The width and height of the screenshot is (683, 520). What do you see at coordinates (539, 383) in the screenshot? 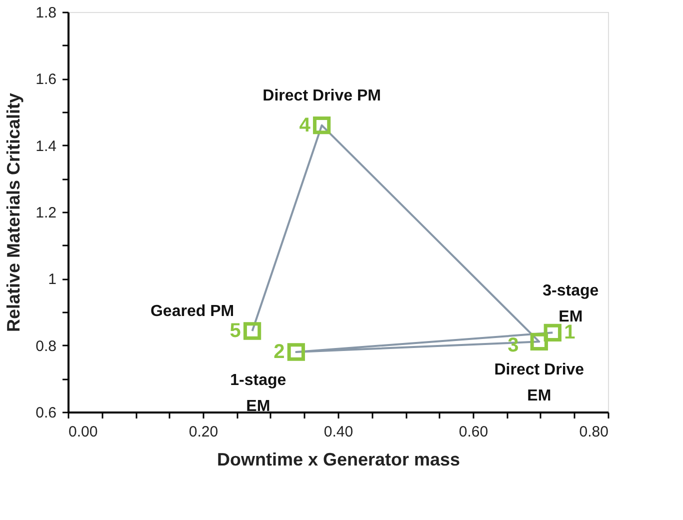
I see `annotation: Direct Drive EM` at bounding box center [539, 383].